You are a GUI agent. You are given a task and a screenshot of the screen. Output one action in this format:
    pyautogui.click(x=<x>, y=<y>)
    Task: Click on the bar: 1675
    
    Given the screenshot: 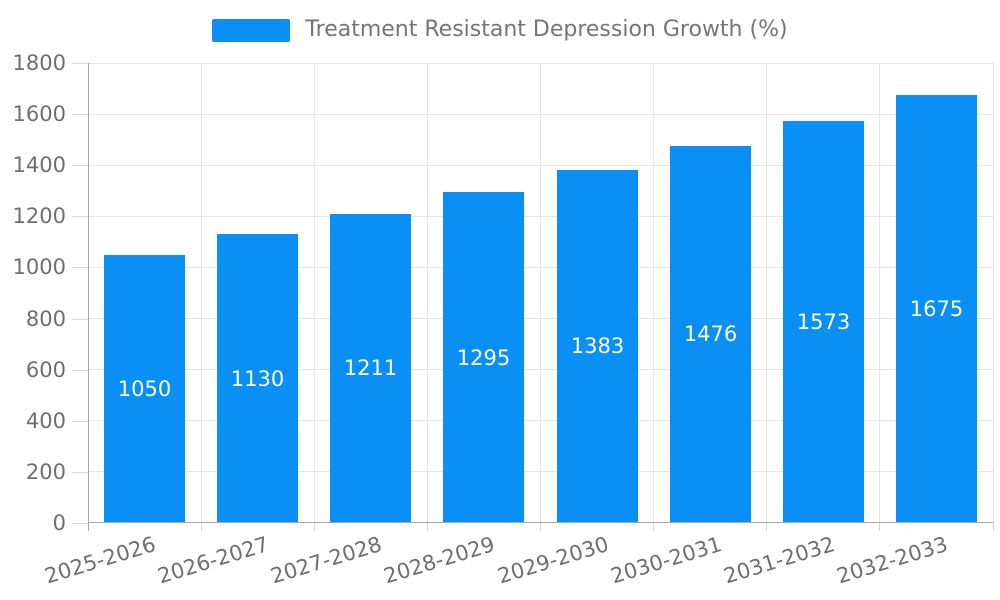 What is the action you would take?
    pyautogui.click(x=936, y=308)
    